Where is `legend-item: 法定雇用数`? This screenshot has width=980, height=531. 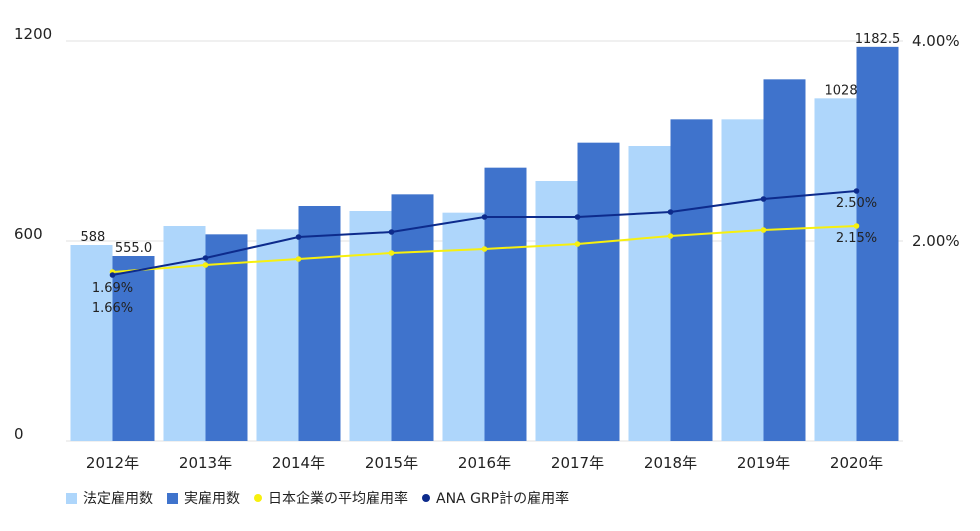
legend-item: 法定雇用数 is located at coordinates (109, 498).